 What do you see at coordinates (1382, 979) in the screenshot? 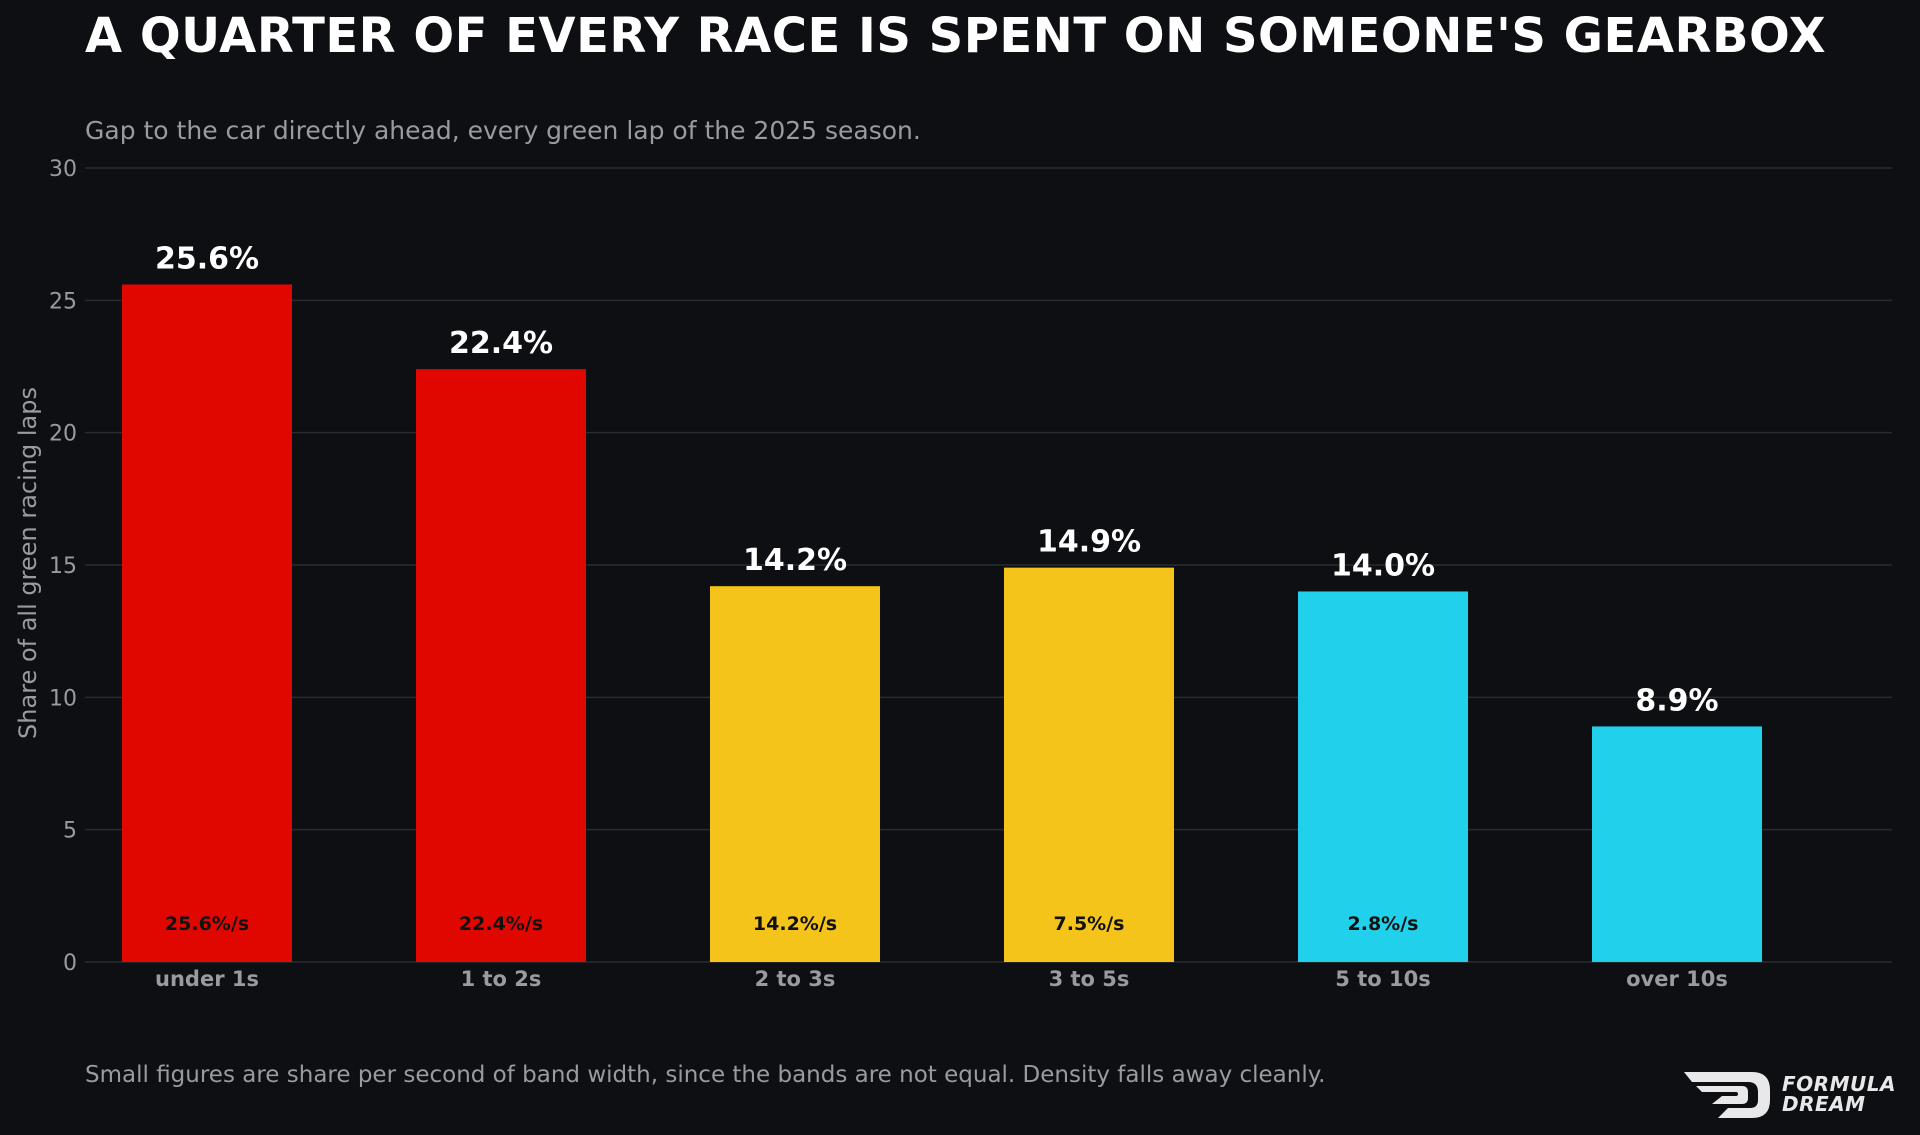
I see `x-tick-label: 5 to 10s` at bounding box center [1382, 979].